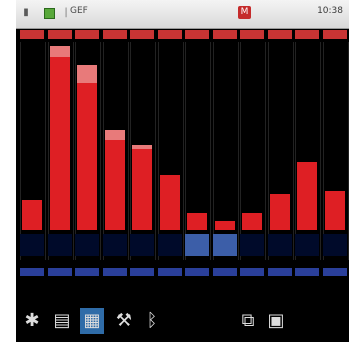 This screenshot has width=363, height=342. I want to click on document-icon: ▦, so click(92, 321).